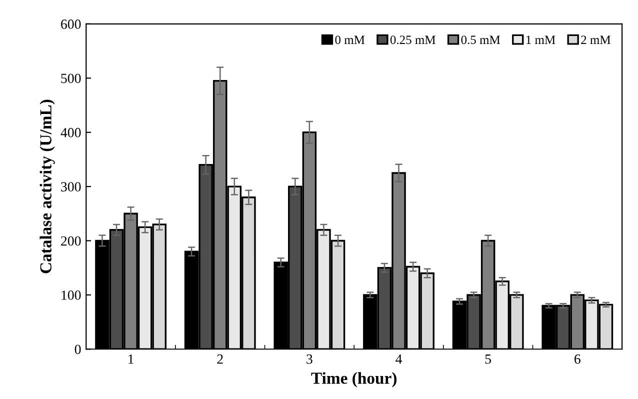 The height and width of the screenshot is (399, 638). Describe the element at coordinates (71, 241) in the screenshot. I see `y-tick-label: 200` at that location.